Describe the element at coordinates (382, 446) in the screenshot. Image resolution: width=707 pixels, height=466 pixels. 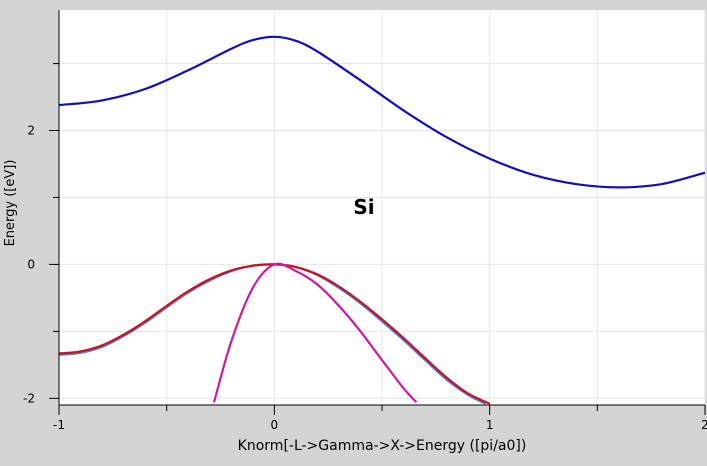
I see `x-axis-label: Knorm[-L->Gamma->X->Energy ([pi/a0])` at that location.